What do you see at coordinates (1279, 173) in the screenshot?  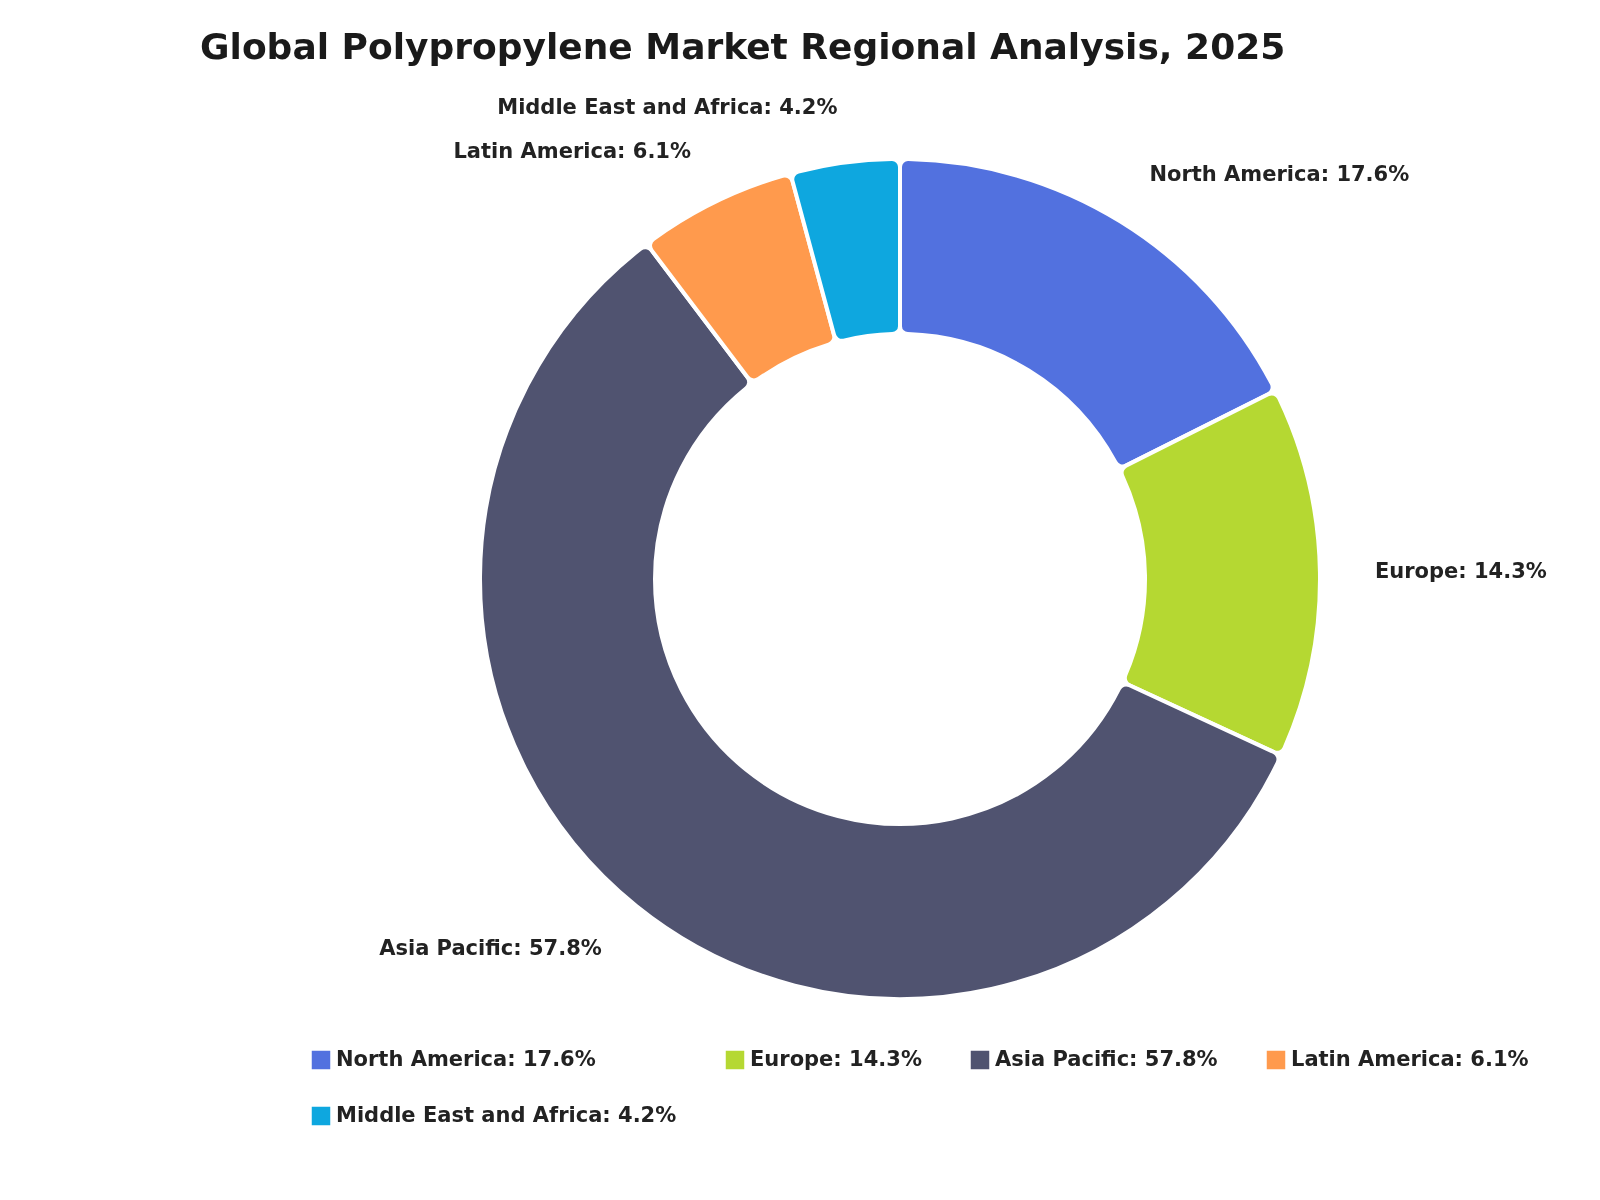 I see `slice-label: North America: 17.6%` at bounding box center [1279, 173].